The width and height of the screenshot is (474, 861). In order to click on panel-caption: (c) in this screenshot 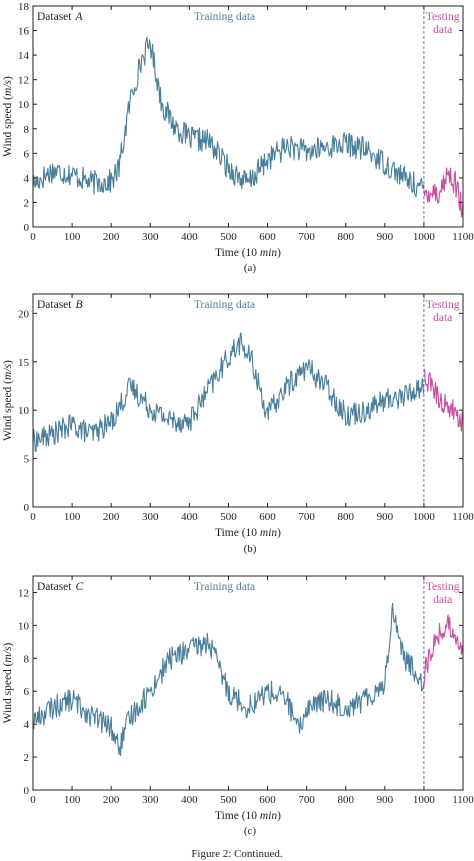, I will do `click(250, 831)`.